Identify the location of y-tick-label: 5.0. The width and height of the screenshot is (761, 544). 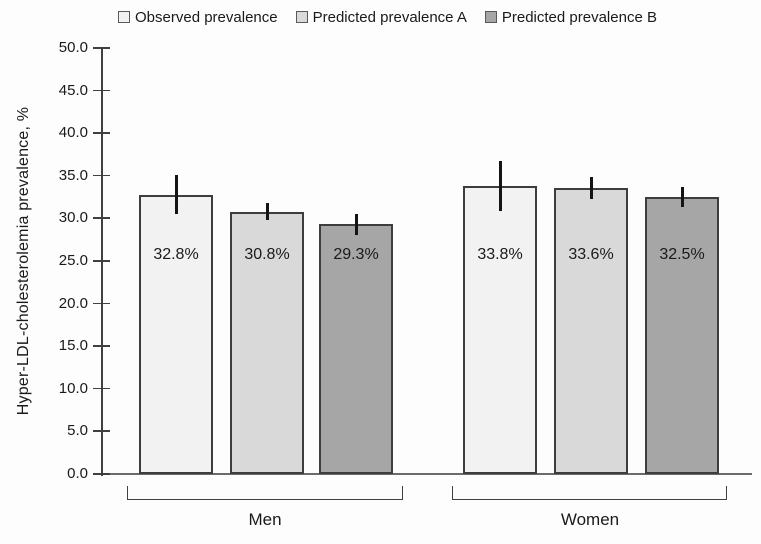
(77, 431).